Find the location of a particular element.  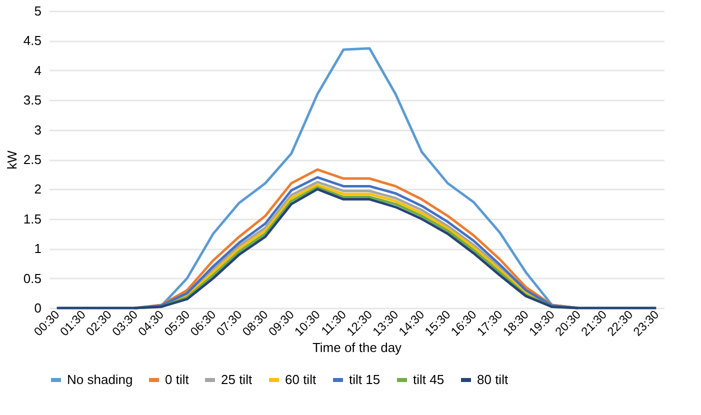

y-tick-label: 1 is located at coordinates (38, 248).